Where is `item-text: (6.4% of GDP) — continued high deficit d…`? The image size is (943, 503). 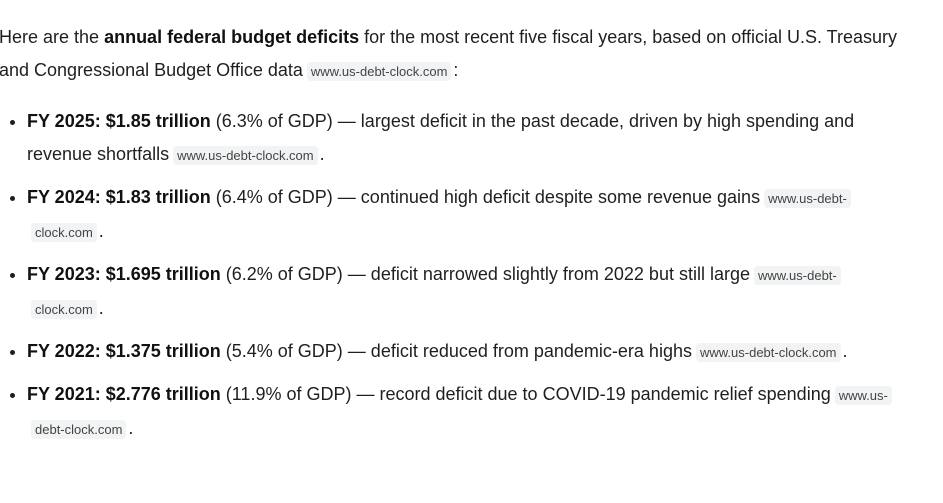
item-text: (6.4% of GDP) — continued high deficit d… is located at coordinates (485, 197).